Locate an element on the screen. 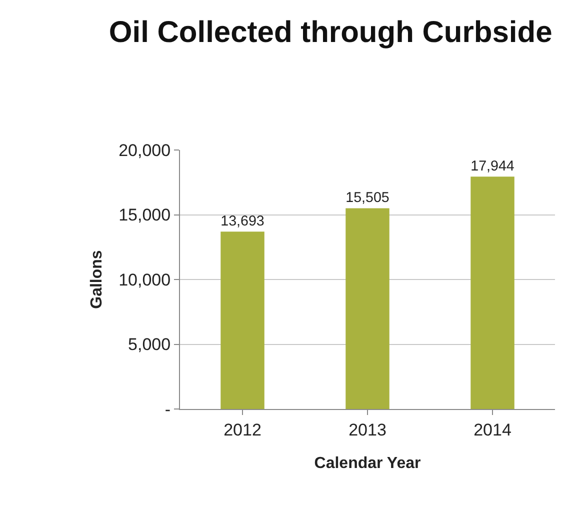 This screenshot has height=524, width=580. y-axis-title: Gallons is located at coordinates (97, 279).